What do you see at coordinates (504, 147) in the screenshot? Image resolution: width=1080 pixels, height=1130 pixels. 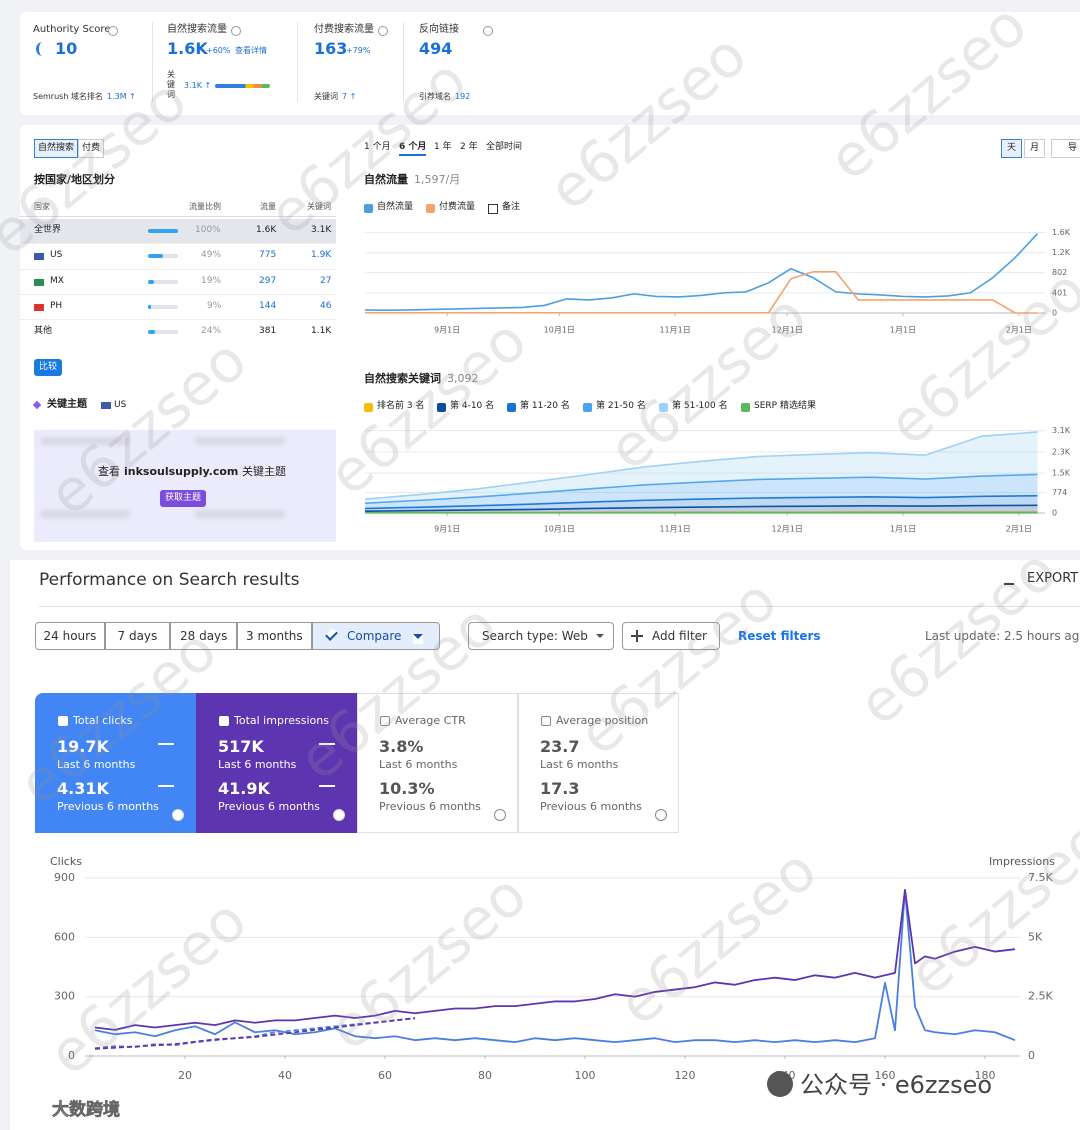 I see `range-option: 全部时间` at bounding box center [504, 147].